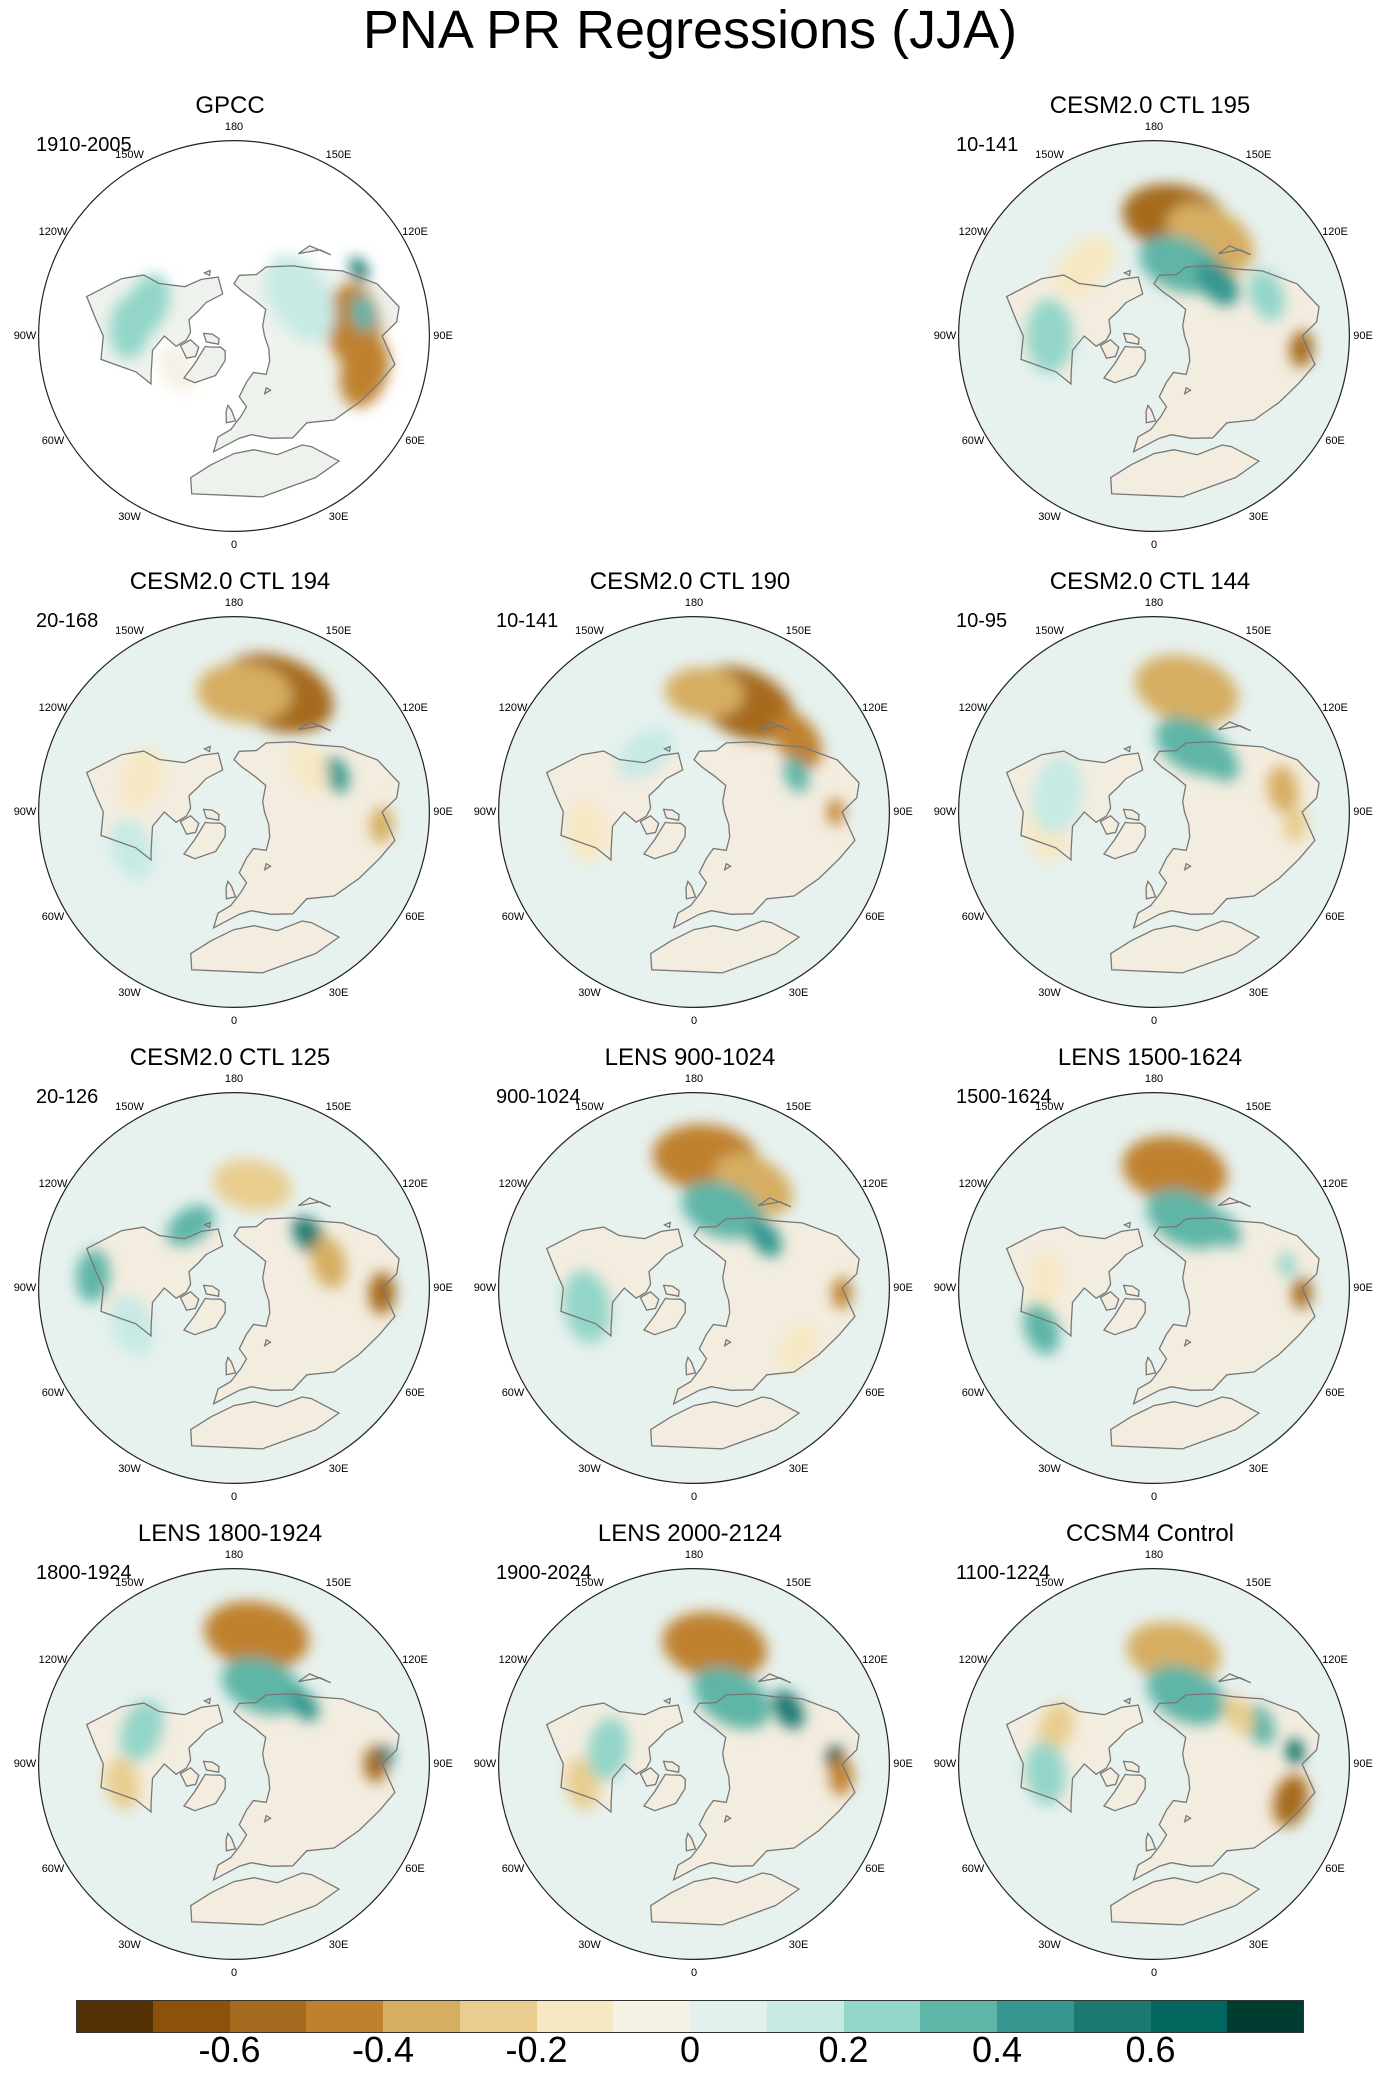  What do you see at coordinates (230, 1057) in the screenshot?
I see `panel-title: CESM2.0 CTL 125` at bounding box center [230, 1057].